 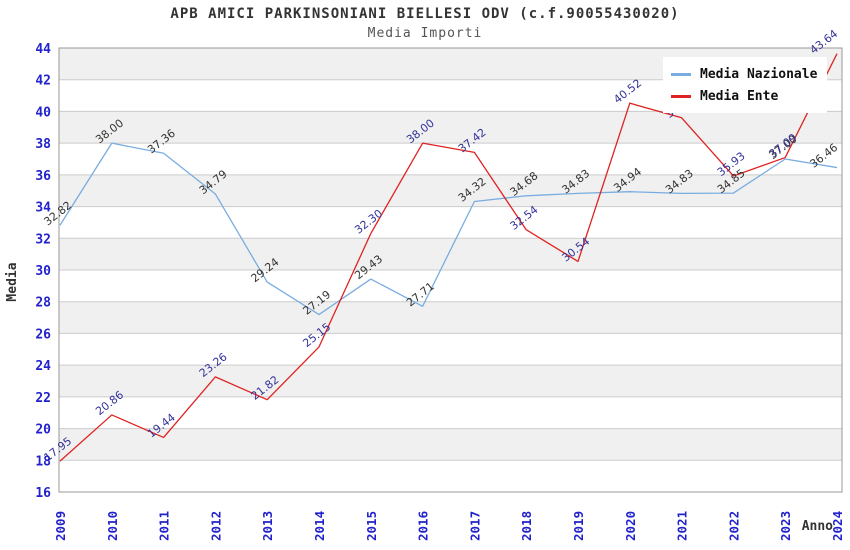 What do you see at coordinates (60, 526) in the screenshot?
I see `x-tick-label: 2009` at bounding box center [60, 526].